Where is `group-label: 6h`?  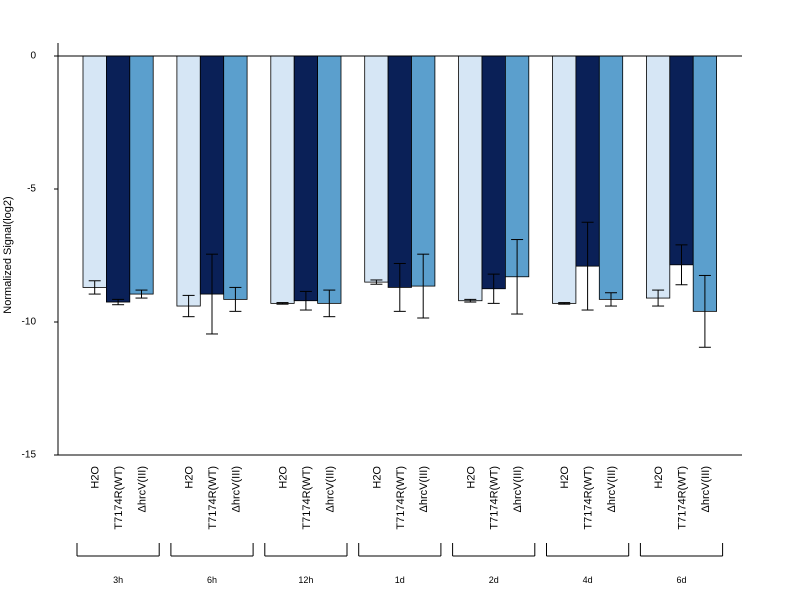 group-label: 6h is located at coordinates (212, 580).